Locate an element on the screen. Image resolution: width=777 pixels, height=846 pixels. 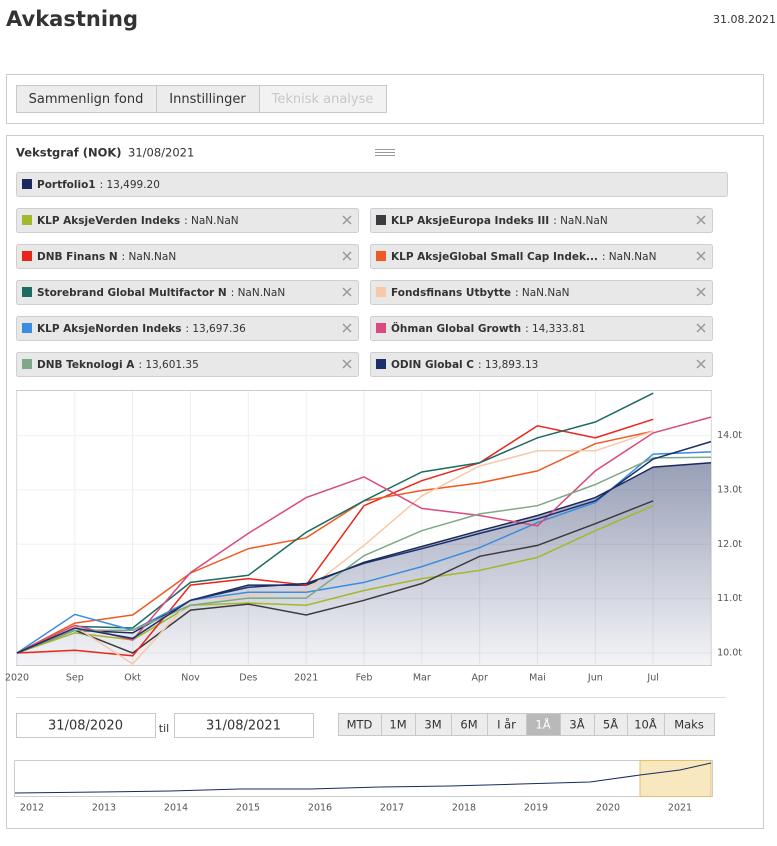
range-button-label: 10Å is located at coordinates (645, 724).